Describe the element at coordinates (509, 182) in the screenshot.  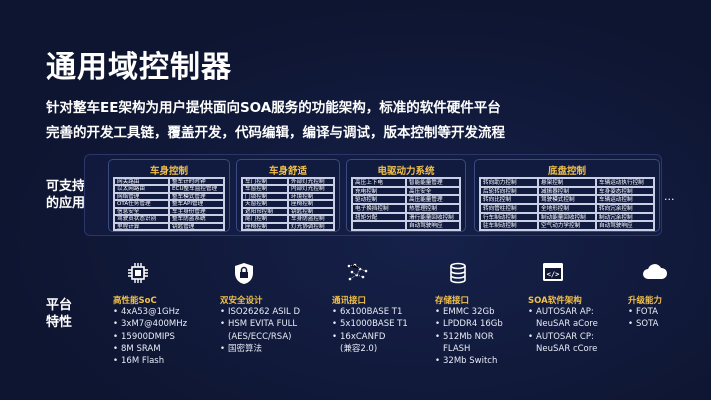
I see `app-function-cell: 转向助力控制` at that location.